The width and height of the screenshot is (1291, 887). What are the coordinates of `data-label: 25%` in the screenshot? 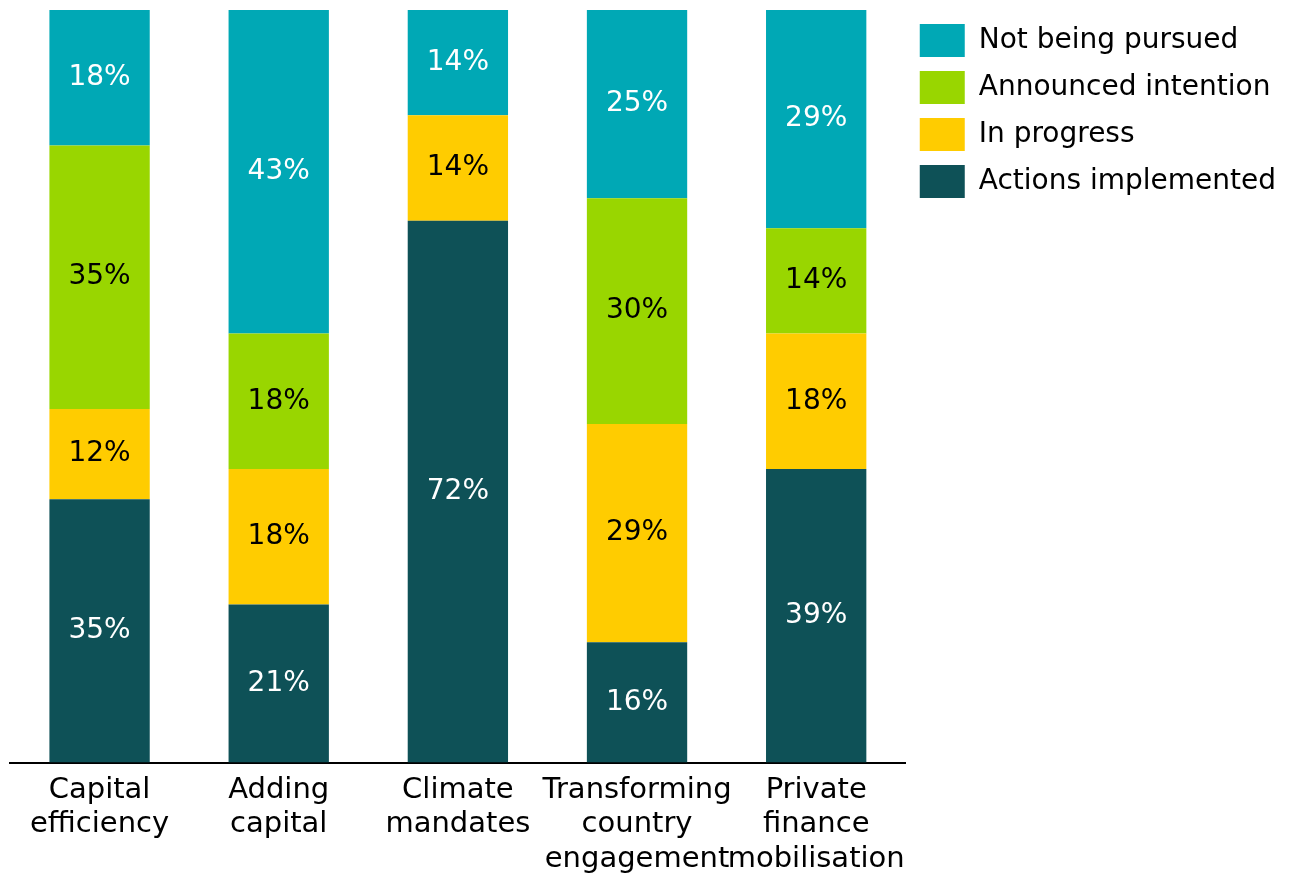 It's located at (637, 102).